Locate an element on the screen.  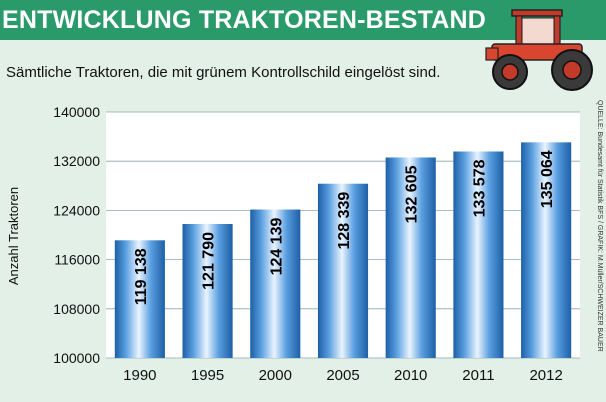
x-tick-label: 2000 is located at coordinates (275, 375).